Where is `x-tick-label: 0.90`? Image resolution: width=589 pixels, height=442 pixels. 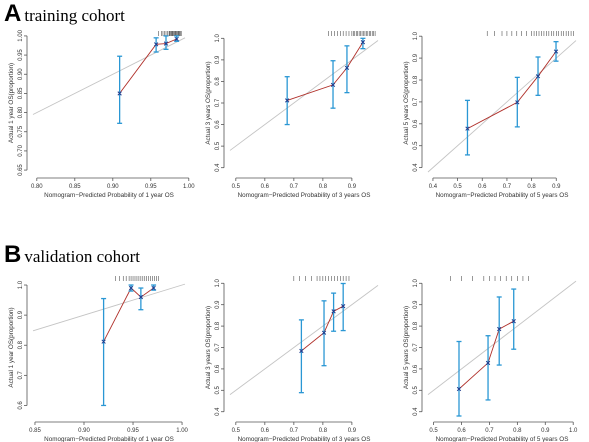
x-tick-label: 0.90 is located at coordinates (113, 187).